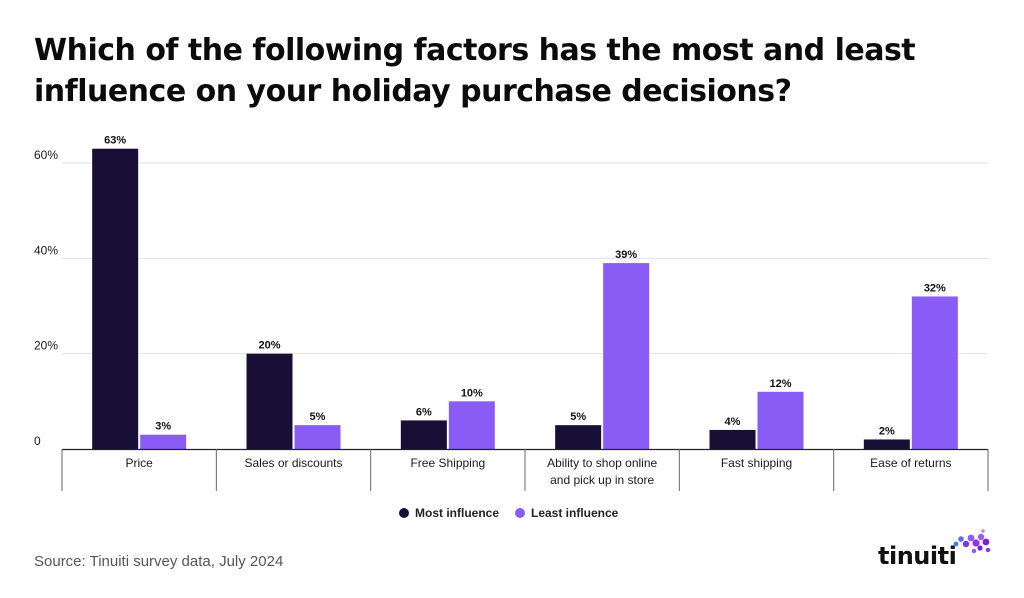 This screenshot has width=1024, height=598. Describe the element at coordinates (626, 255) in the screenshot. I see `data-label: 39%` at that location.